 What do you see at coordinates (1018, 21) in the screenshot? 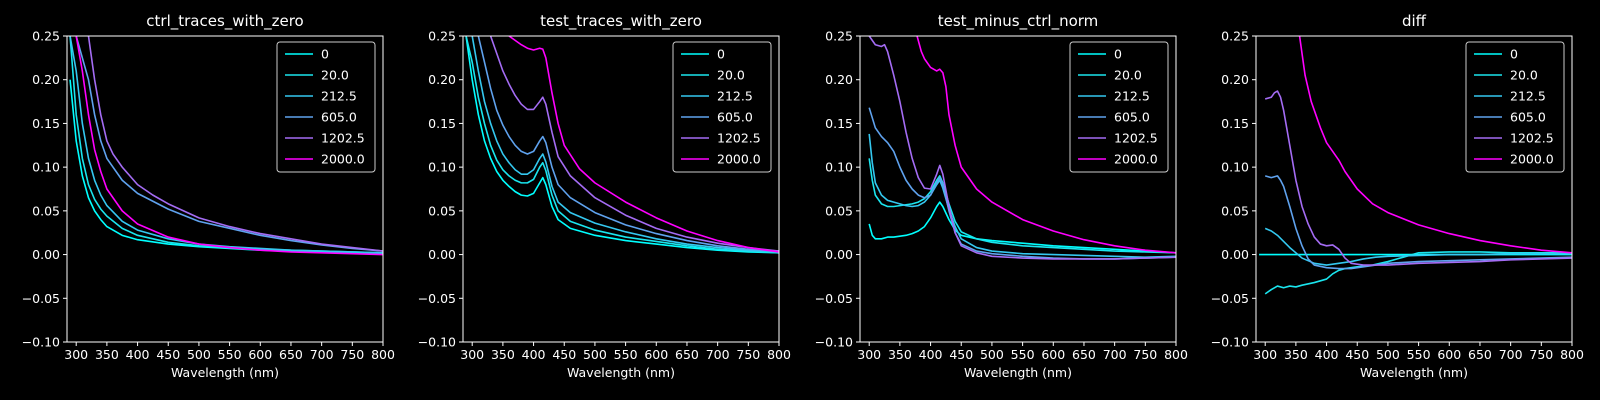
I see `chart-title: test_minus_ctrl_norm` at bounding box center [1018, 21].